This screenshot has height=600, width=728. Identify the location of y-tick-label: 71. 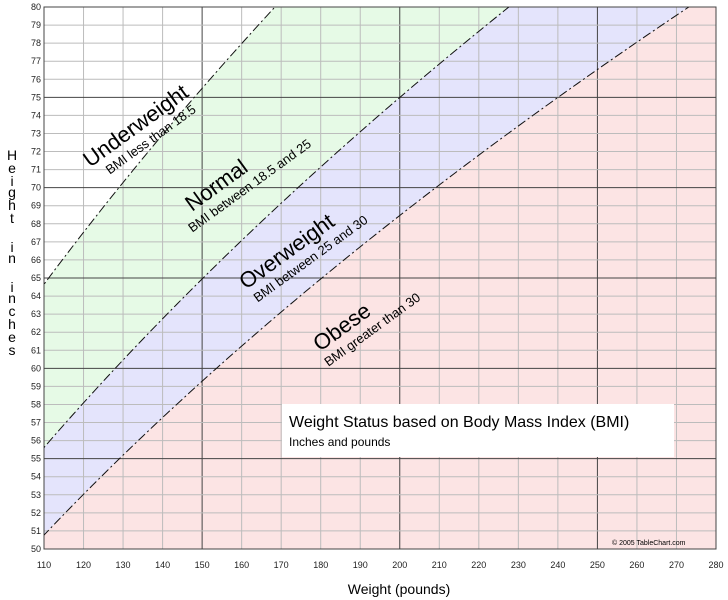
(36, 170).